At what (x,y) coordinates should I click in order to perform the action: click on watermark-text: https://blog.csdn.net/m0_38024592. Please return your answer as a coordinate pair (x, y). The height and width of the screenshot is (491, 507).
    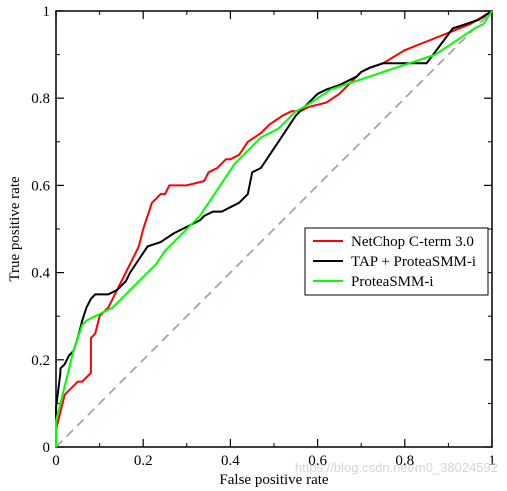
    Looking at the image, I should click on (396, 467).